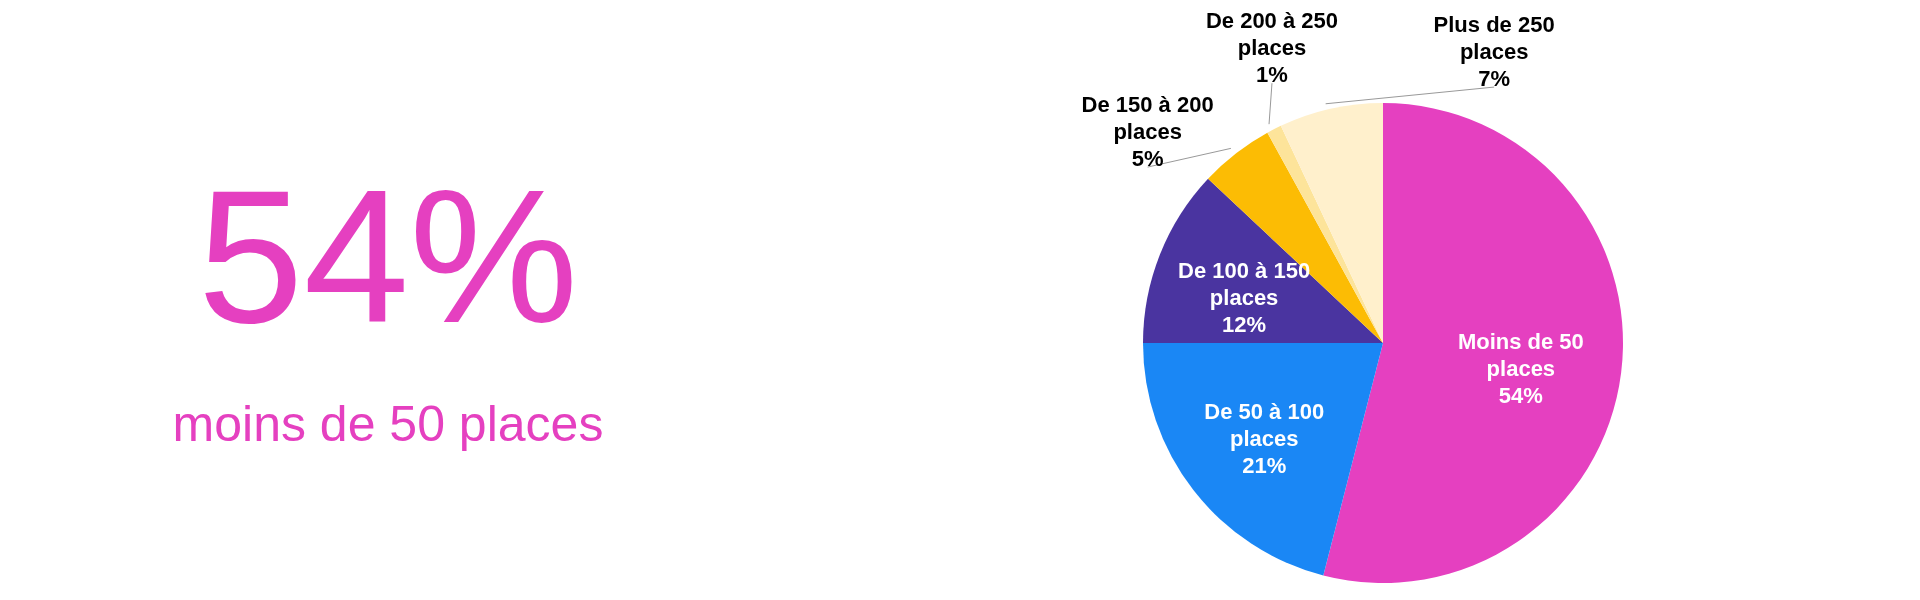  Describe the element at coordinates (1520, 395) in the screenshot. I see `data-label: 54%` at that location.